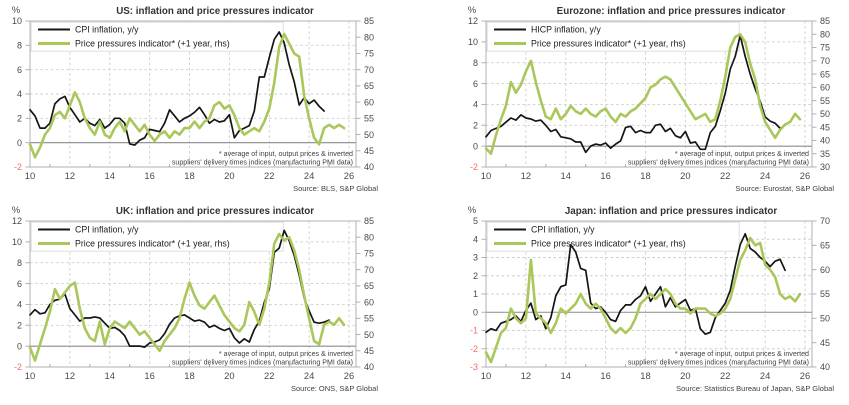 The width and height of the screenshot is (849, 405). I want to click on right-axis-label-80: 80, so click(369, 237).